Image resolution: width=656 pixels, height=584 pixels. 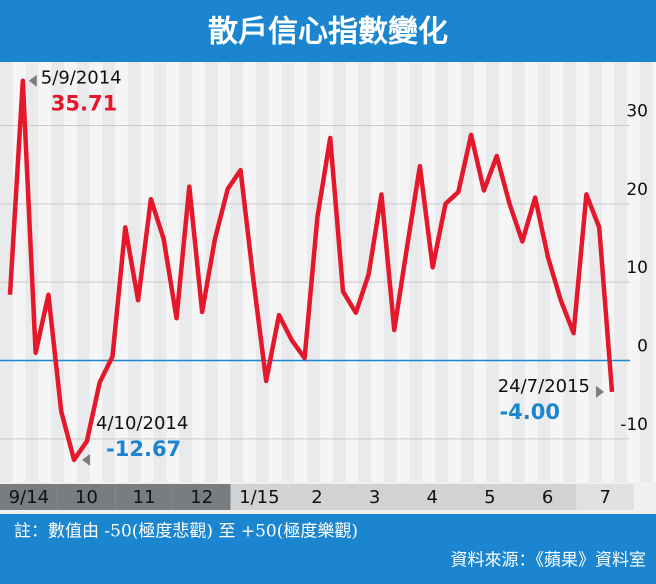 I want to click on note: 註：數值由 -50(極度悲觀) 至 +50(極度樂觀), so click(x=186, y=532).